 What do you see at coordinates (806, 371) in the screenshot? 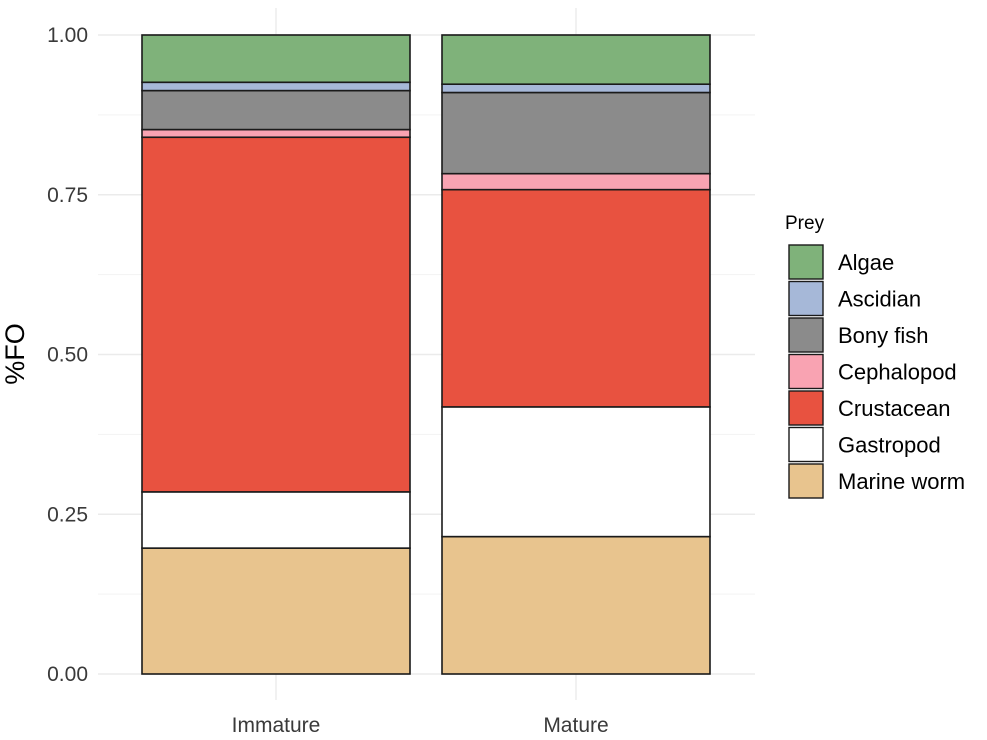
I see `legend-swatch-cephalopod` at bounding box center [806, 371].